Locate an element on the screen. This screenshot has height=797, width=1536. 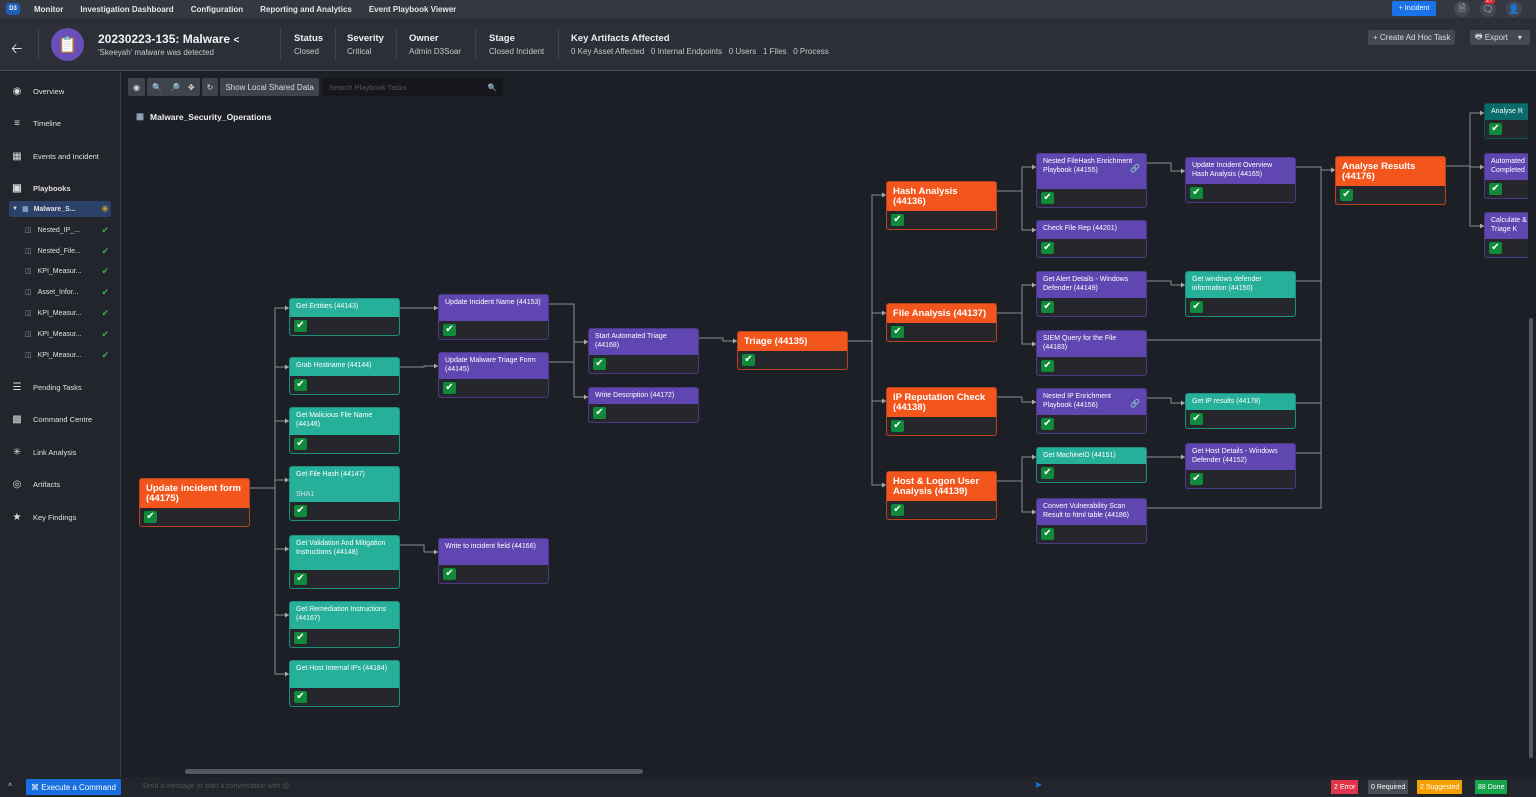
task-node: Hash Analysis (44136) ✔ is located at coordinates (941, 205).